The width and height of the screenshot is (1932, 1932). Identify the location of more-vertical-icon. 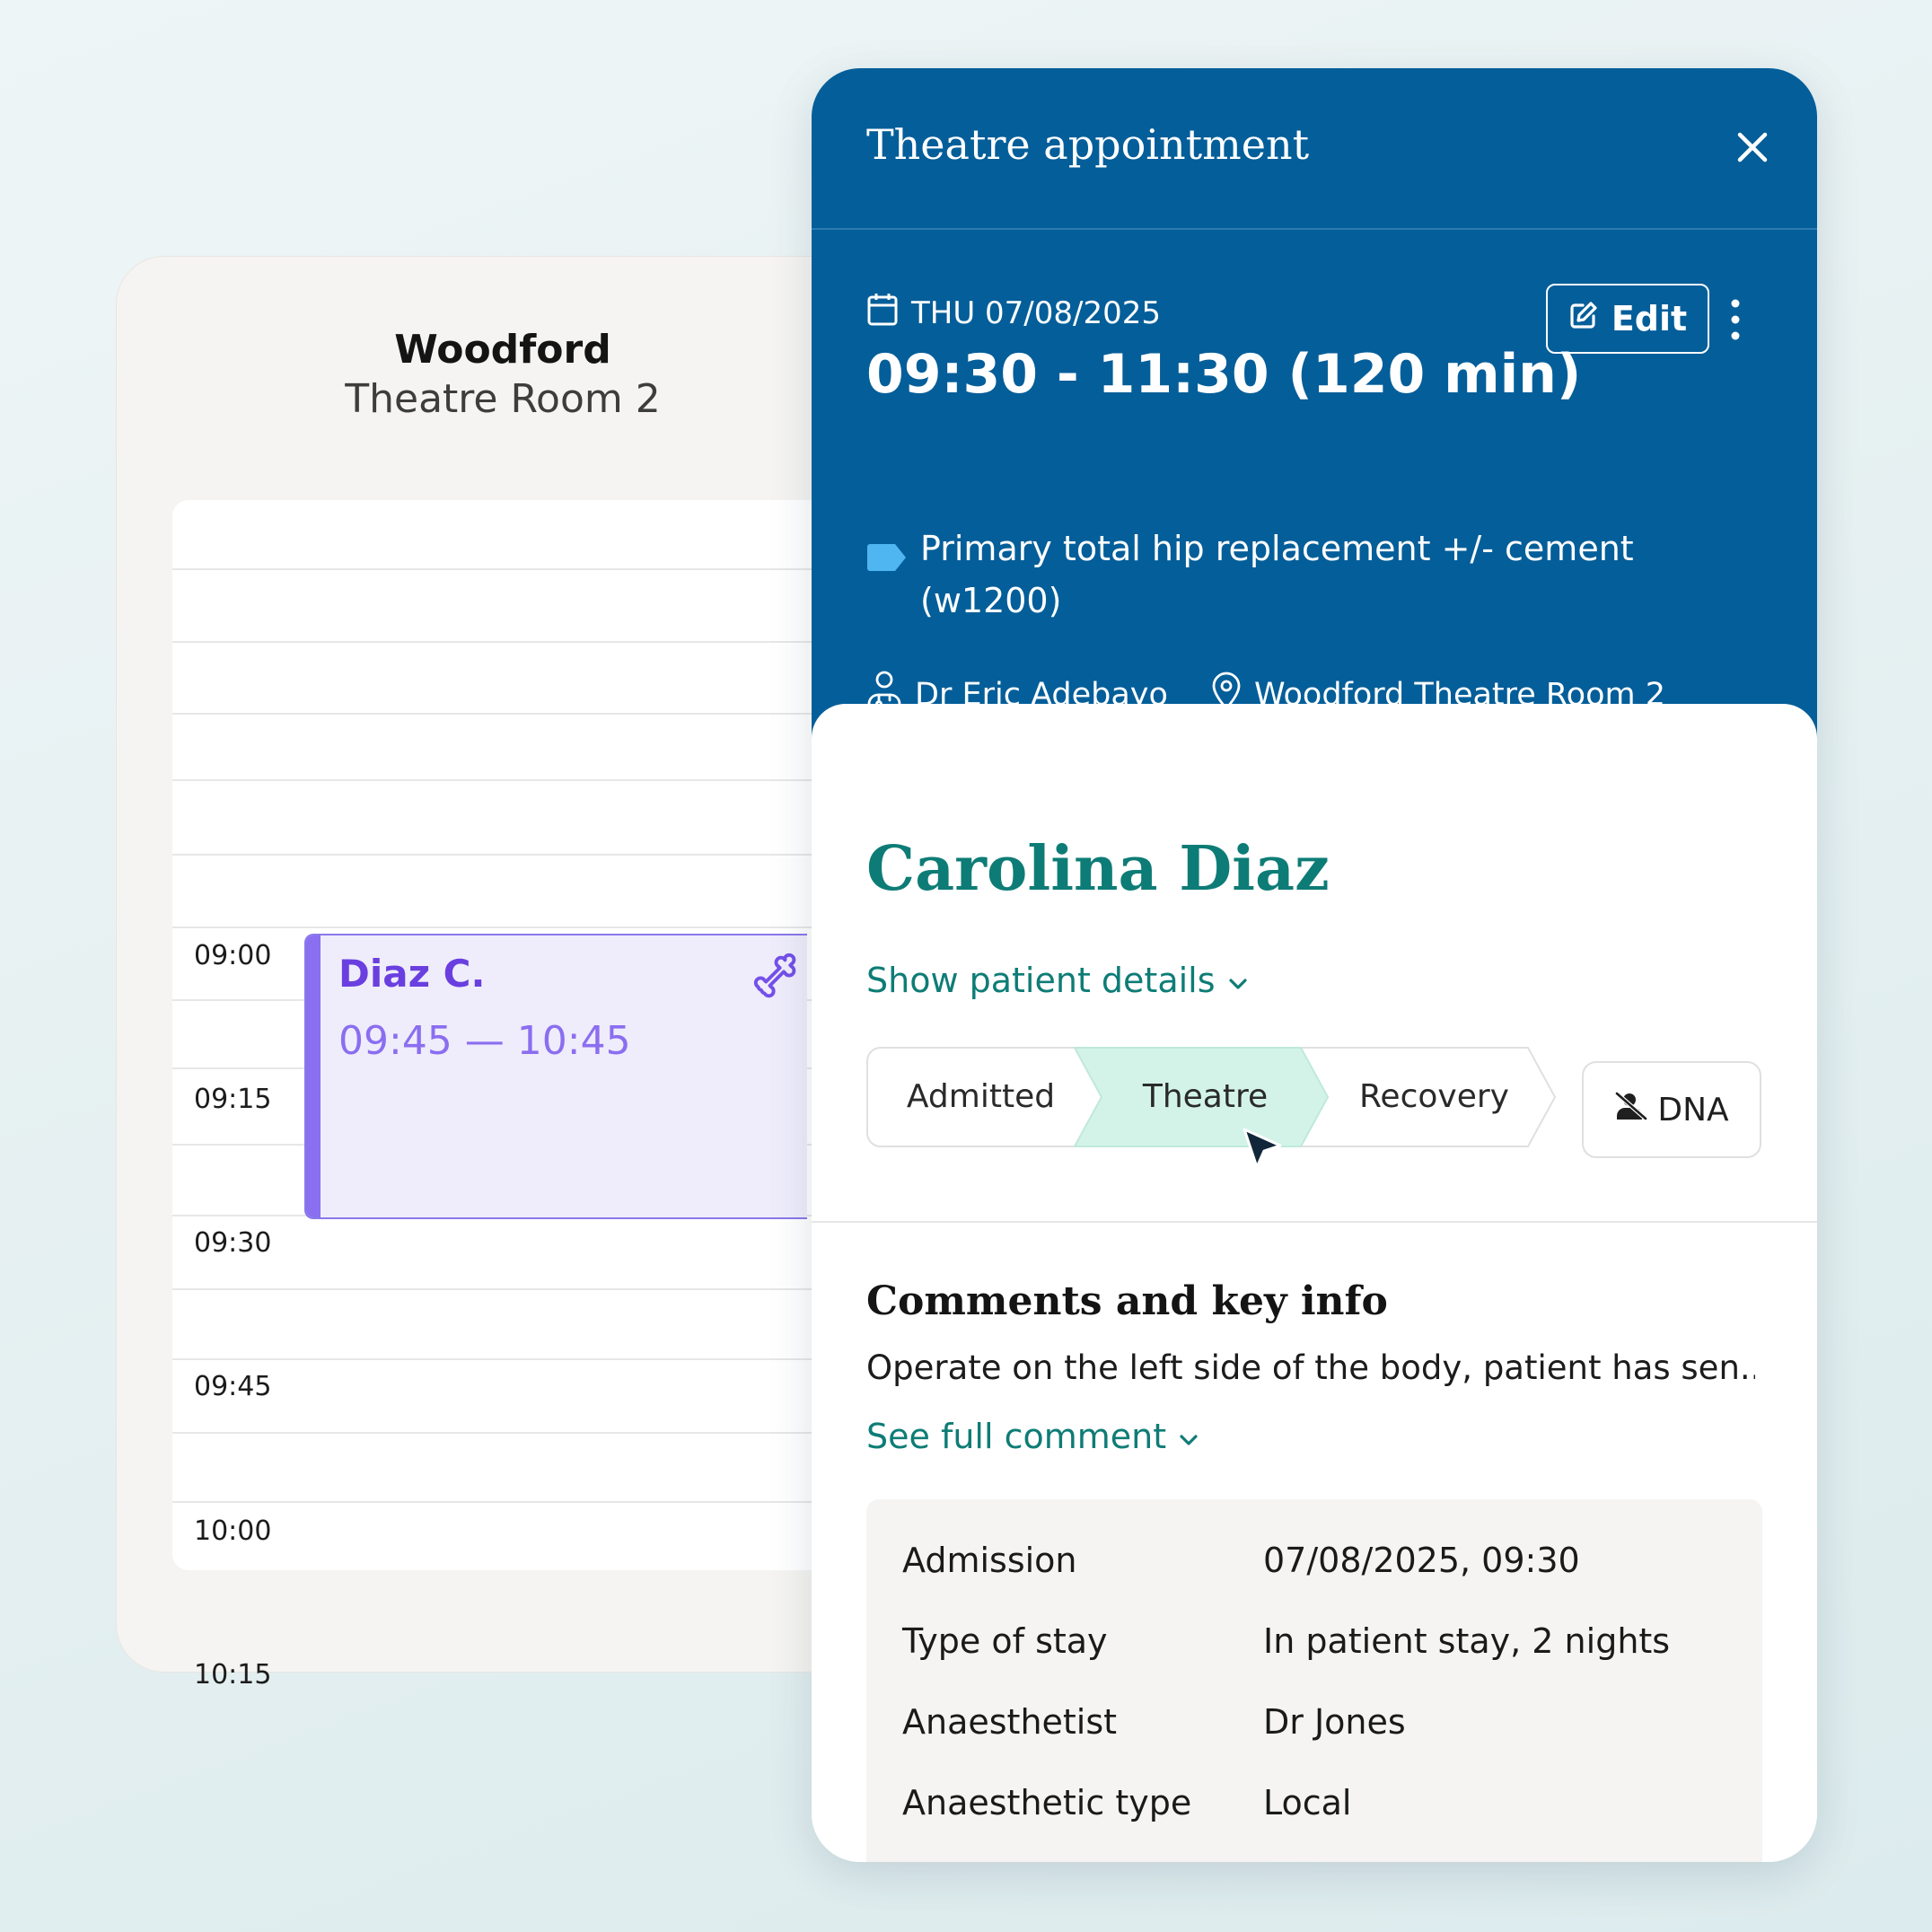
(1735, 319).